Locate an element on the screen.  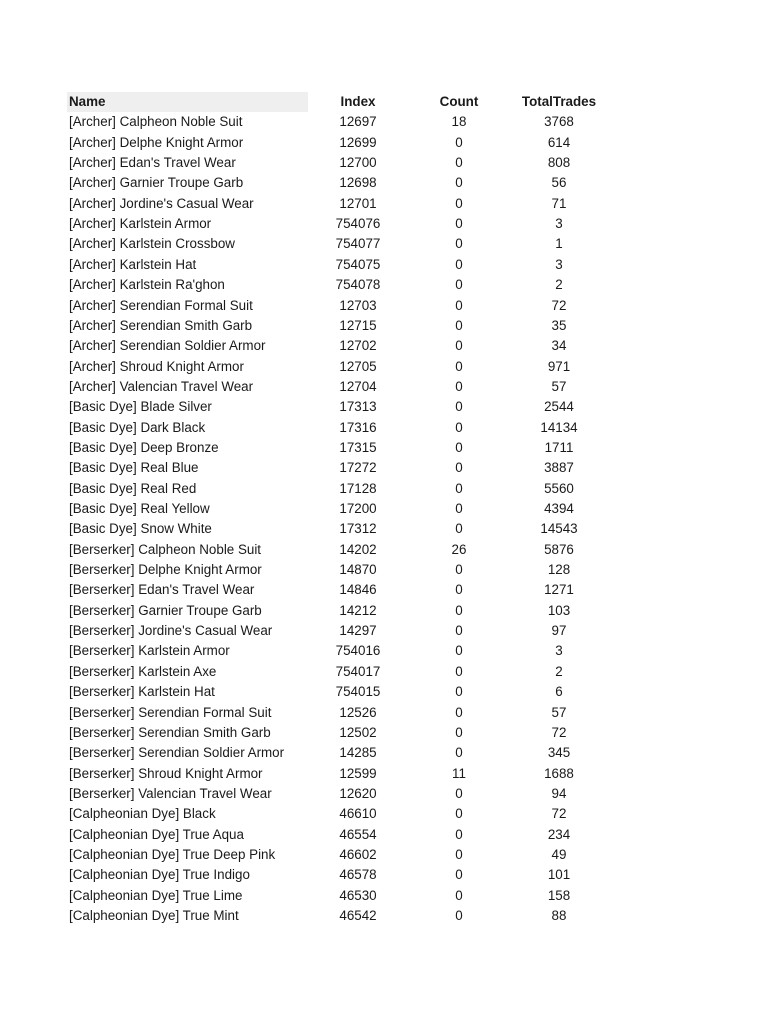
cell-name: [Basic Dye] Deep Bronze is located at coordinates (144, 447).